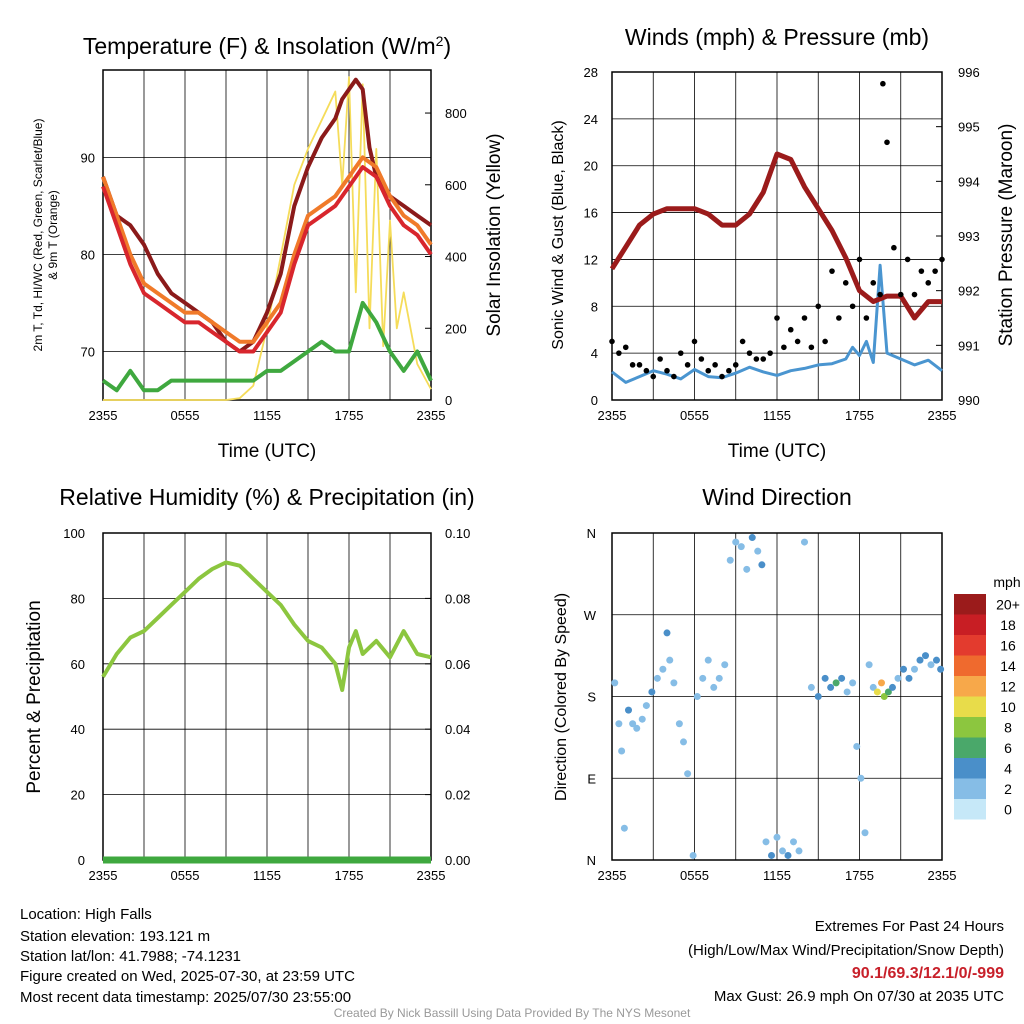  I want to click on y2-axis-label: Solar Insolation (Yellow), so click(494, 234).